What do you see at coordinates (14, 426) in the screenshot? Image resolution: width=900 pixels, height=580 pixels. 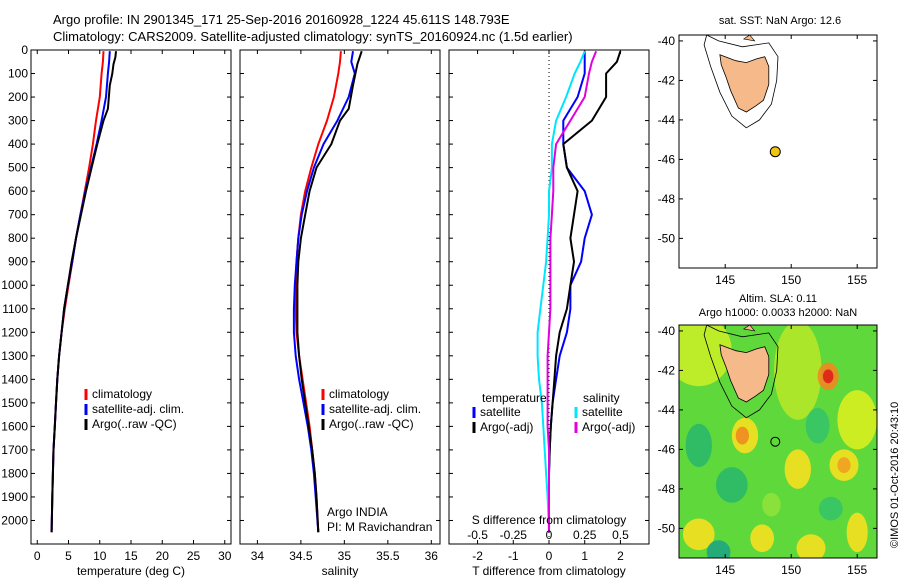 I see `depth-tick-label: 1600` at bounding box center [14, 426].